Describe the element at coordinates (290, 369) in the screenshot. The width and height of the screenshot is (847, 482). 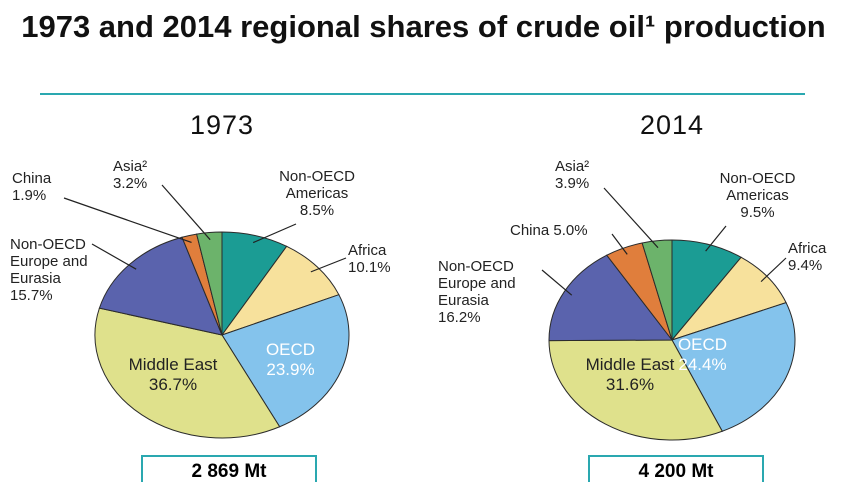
I see `value-label: 23.9%` at that location.